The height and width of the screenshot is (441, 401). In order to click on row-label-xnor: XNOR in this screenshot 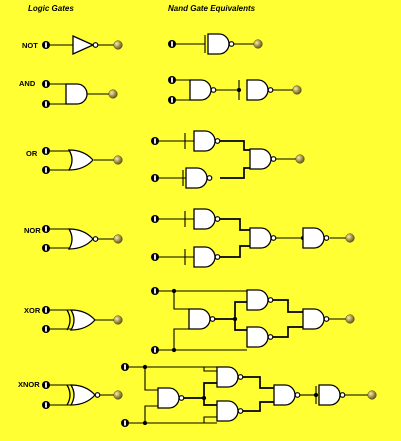, I will do `click(29, 384)`.